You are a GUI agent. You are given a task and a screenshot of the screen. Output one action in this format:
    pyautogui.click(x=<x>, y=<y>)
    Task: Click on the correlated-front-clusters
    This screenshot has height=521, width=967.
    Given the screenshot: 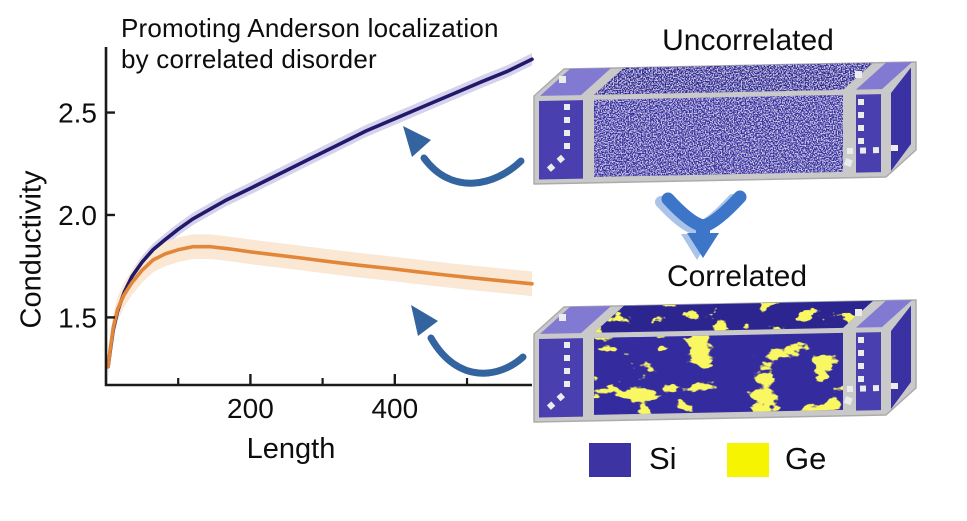 What is the action you would take?
    pyautogui.click(x=718, y=373)
    